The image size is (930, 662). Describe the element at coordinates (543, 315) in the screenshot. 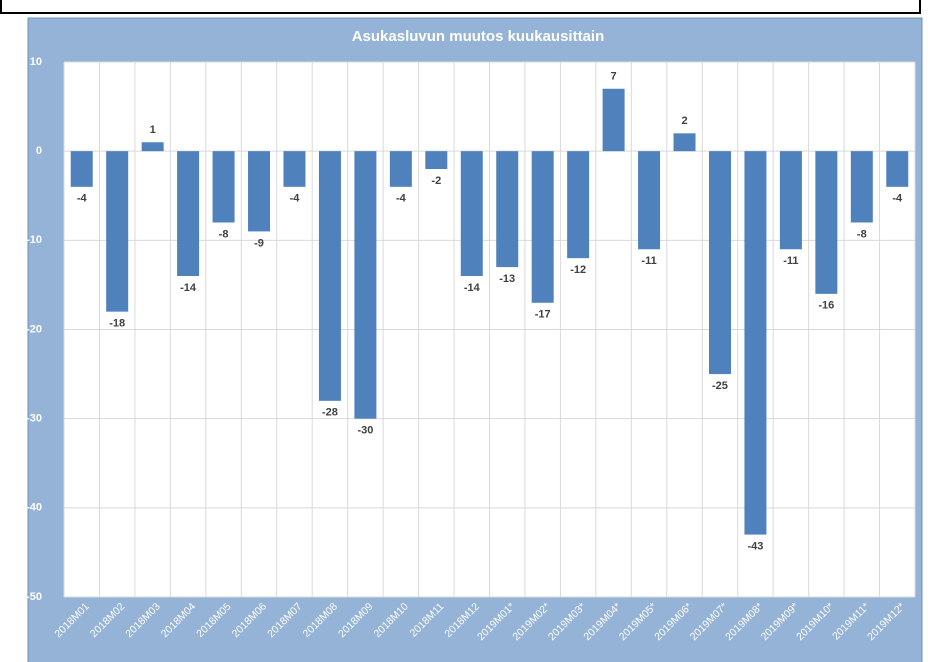

I see `data-label: -17` at that location.